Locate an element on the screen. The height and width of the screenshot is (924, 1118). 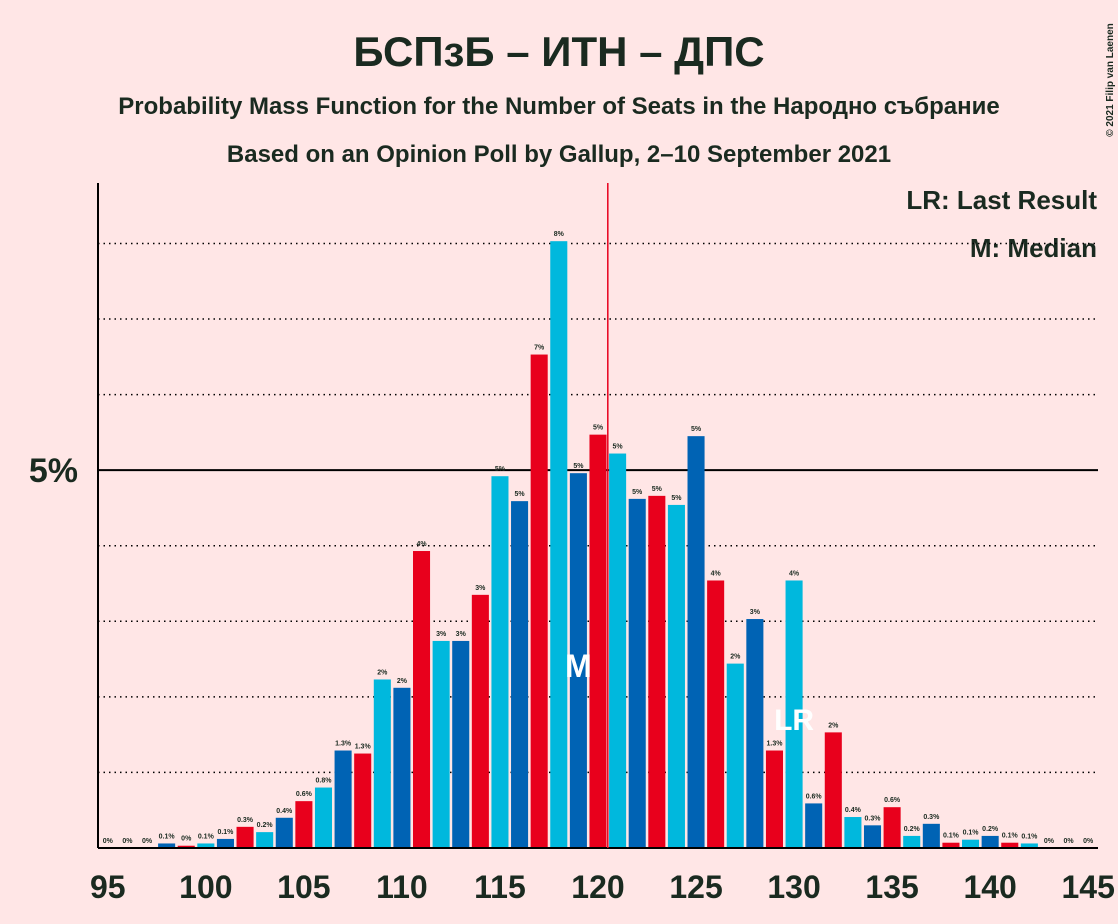
x-tick-label: 95 is located at coordinates (108, 887).